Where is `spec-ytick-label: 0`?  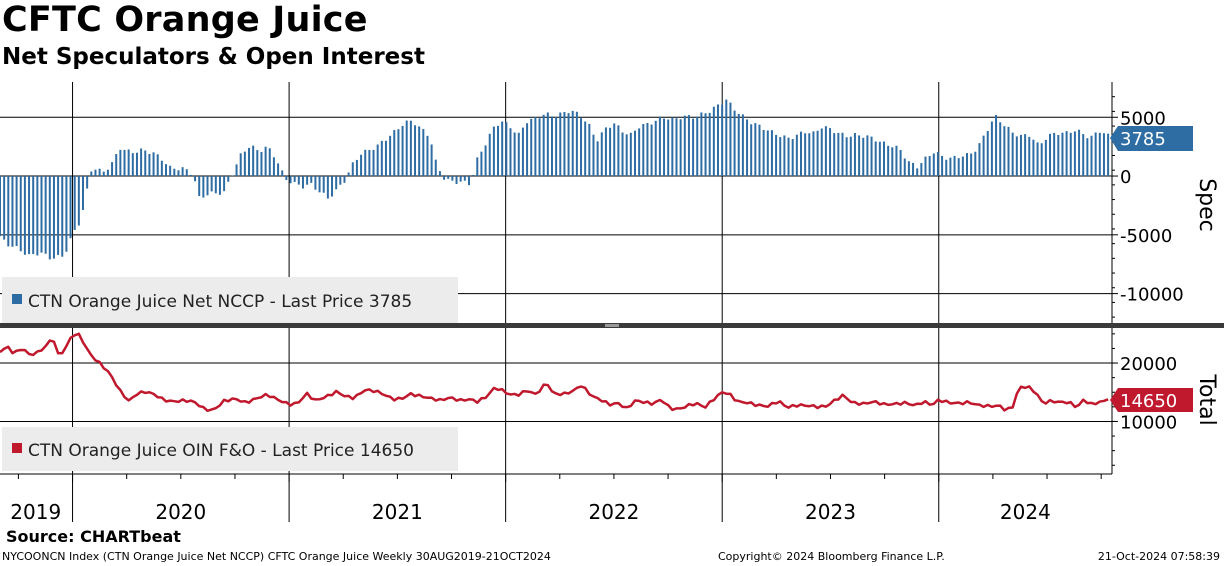 spec-ytick-label: 0 is located at coordinates (1125, 177).